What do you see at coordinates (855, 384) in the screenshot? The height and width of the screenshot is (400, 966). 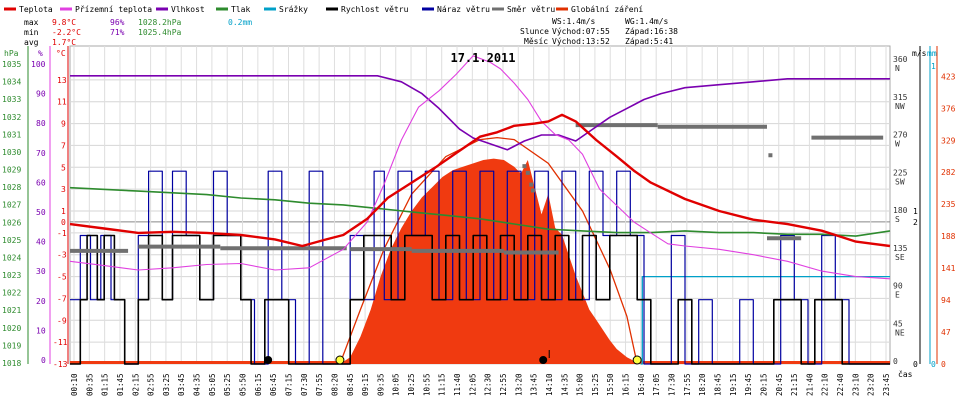 I see `x-tick-label: 23:10` at bounding box center [855, 384].